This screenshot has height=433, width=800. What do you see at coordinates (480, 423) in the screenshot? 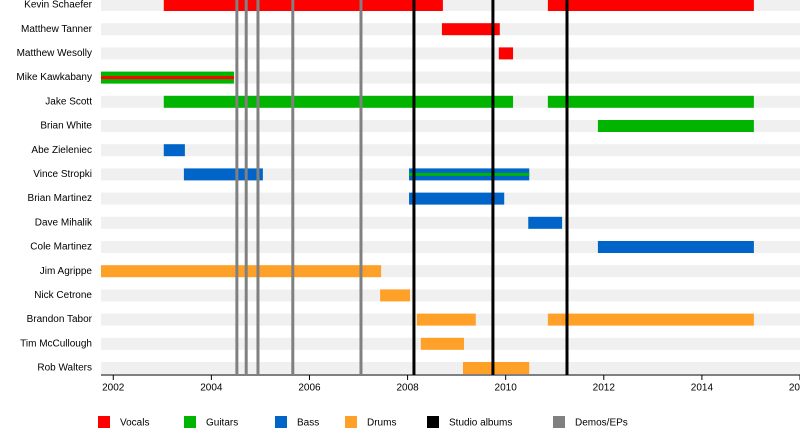
I see `legend-label: Studio albums` at bounding box center [480, 423].